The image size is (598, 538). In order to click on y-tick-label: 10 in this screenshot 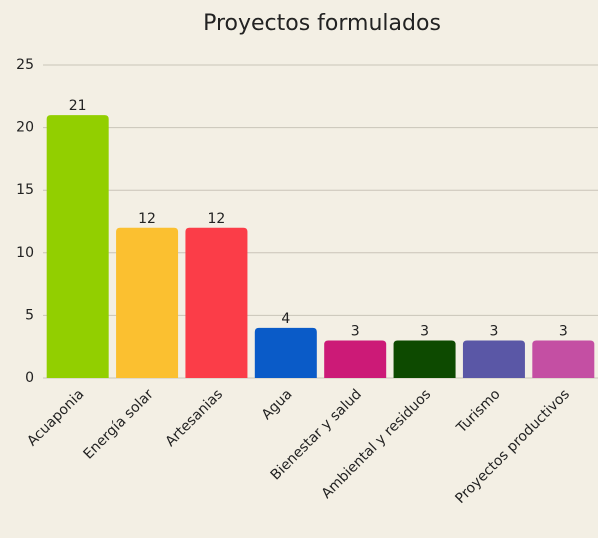, I will do `click(25, 253)`.